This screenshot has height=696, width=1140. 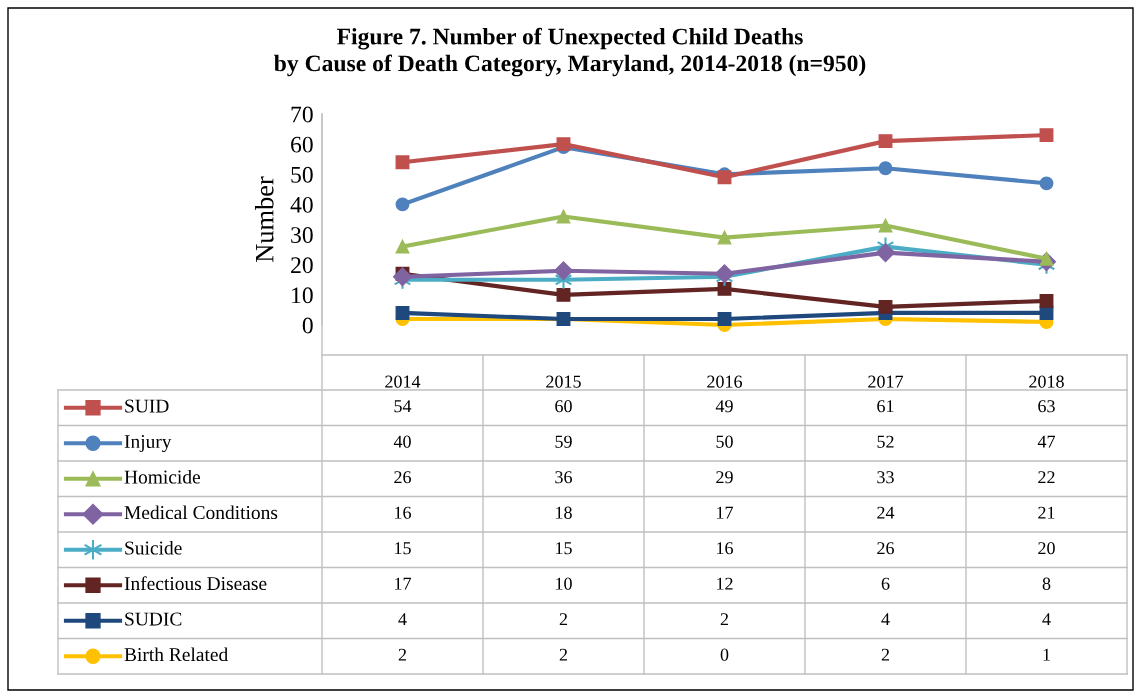 What do you see at coordinates (176, 654) in the screenshot?
I see `legend-label: Birth Related` at bounding box center [176, 654].